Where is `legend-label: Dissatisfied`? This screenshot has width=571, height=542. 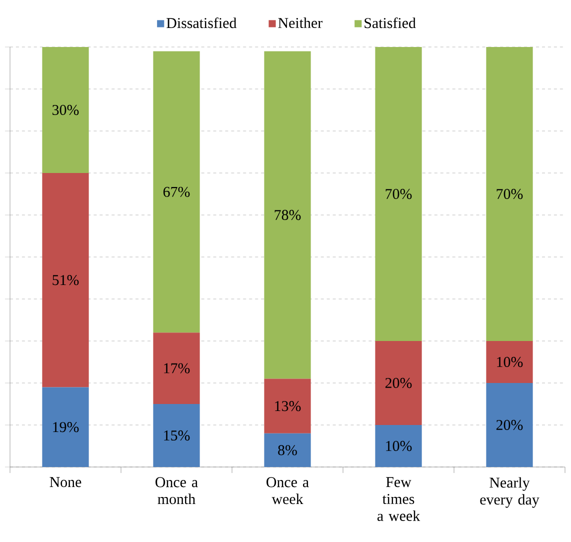 legend-label: Dissatisfied is located at coordinates (201, 22).